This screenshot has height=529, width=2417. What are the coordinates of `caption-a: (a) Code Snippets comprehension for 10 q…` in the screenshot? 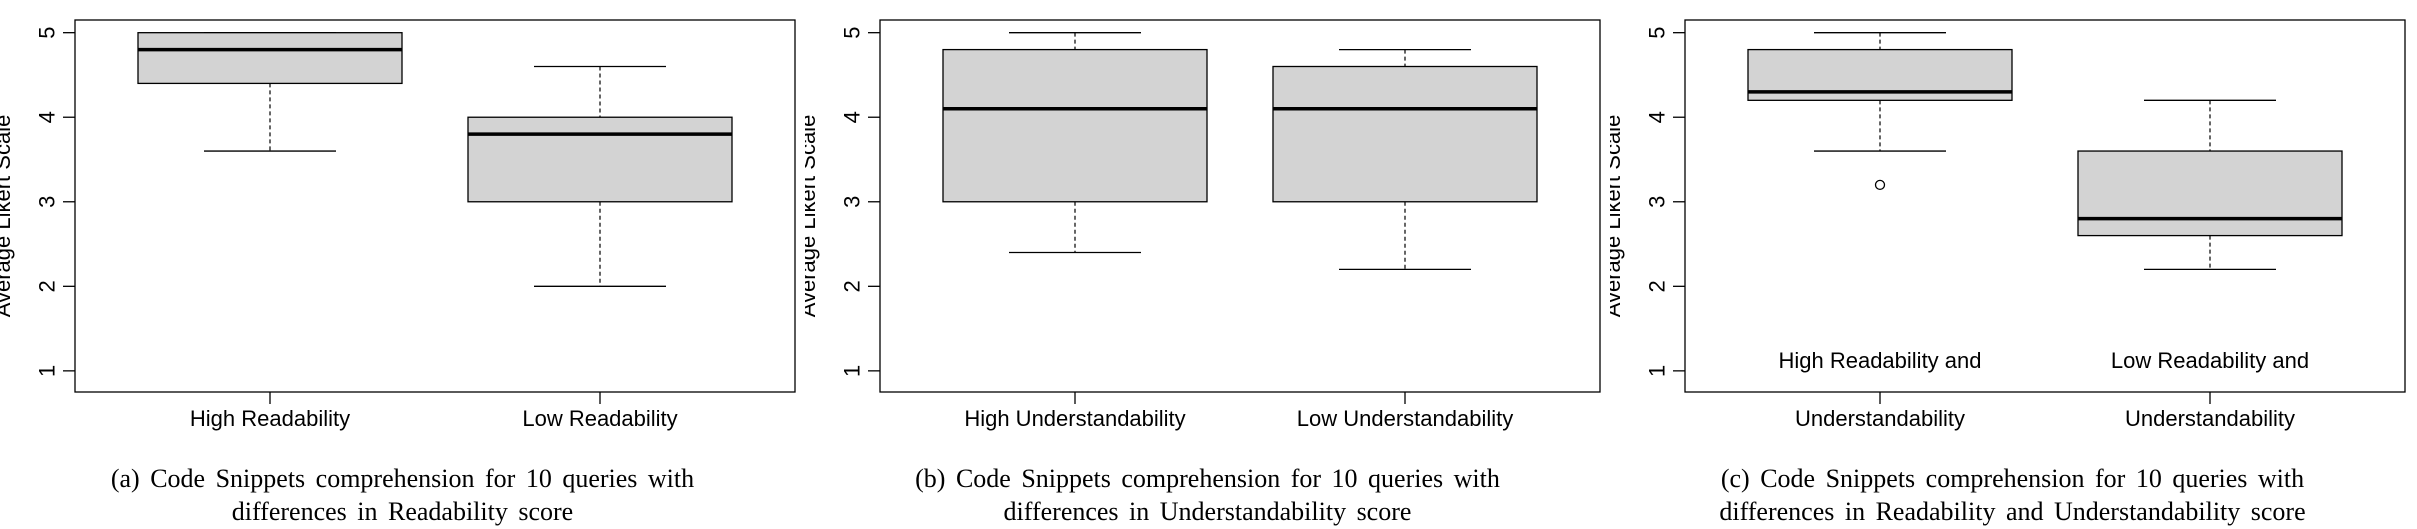 It's located at (402, 495).